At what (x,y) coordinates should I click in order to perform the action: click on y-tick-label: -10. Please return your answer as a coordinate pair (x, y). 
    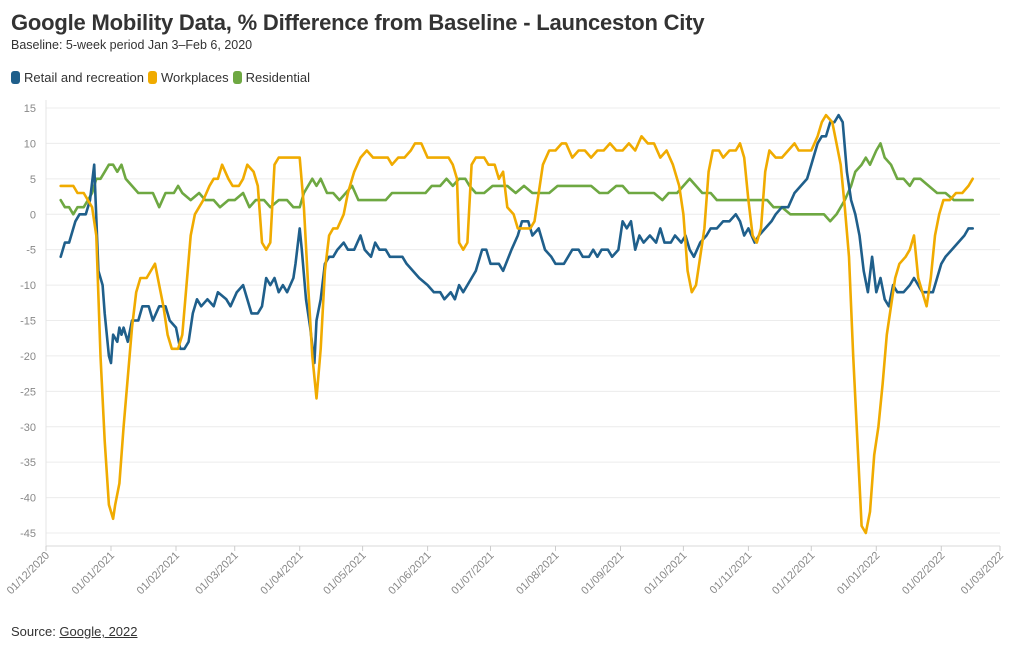
    Looking at the image, I should click on (28, 286).